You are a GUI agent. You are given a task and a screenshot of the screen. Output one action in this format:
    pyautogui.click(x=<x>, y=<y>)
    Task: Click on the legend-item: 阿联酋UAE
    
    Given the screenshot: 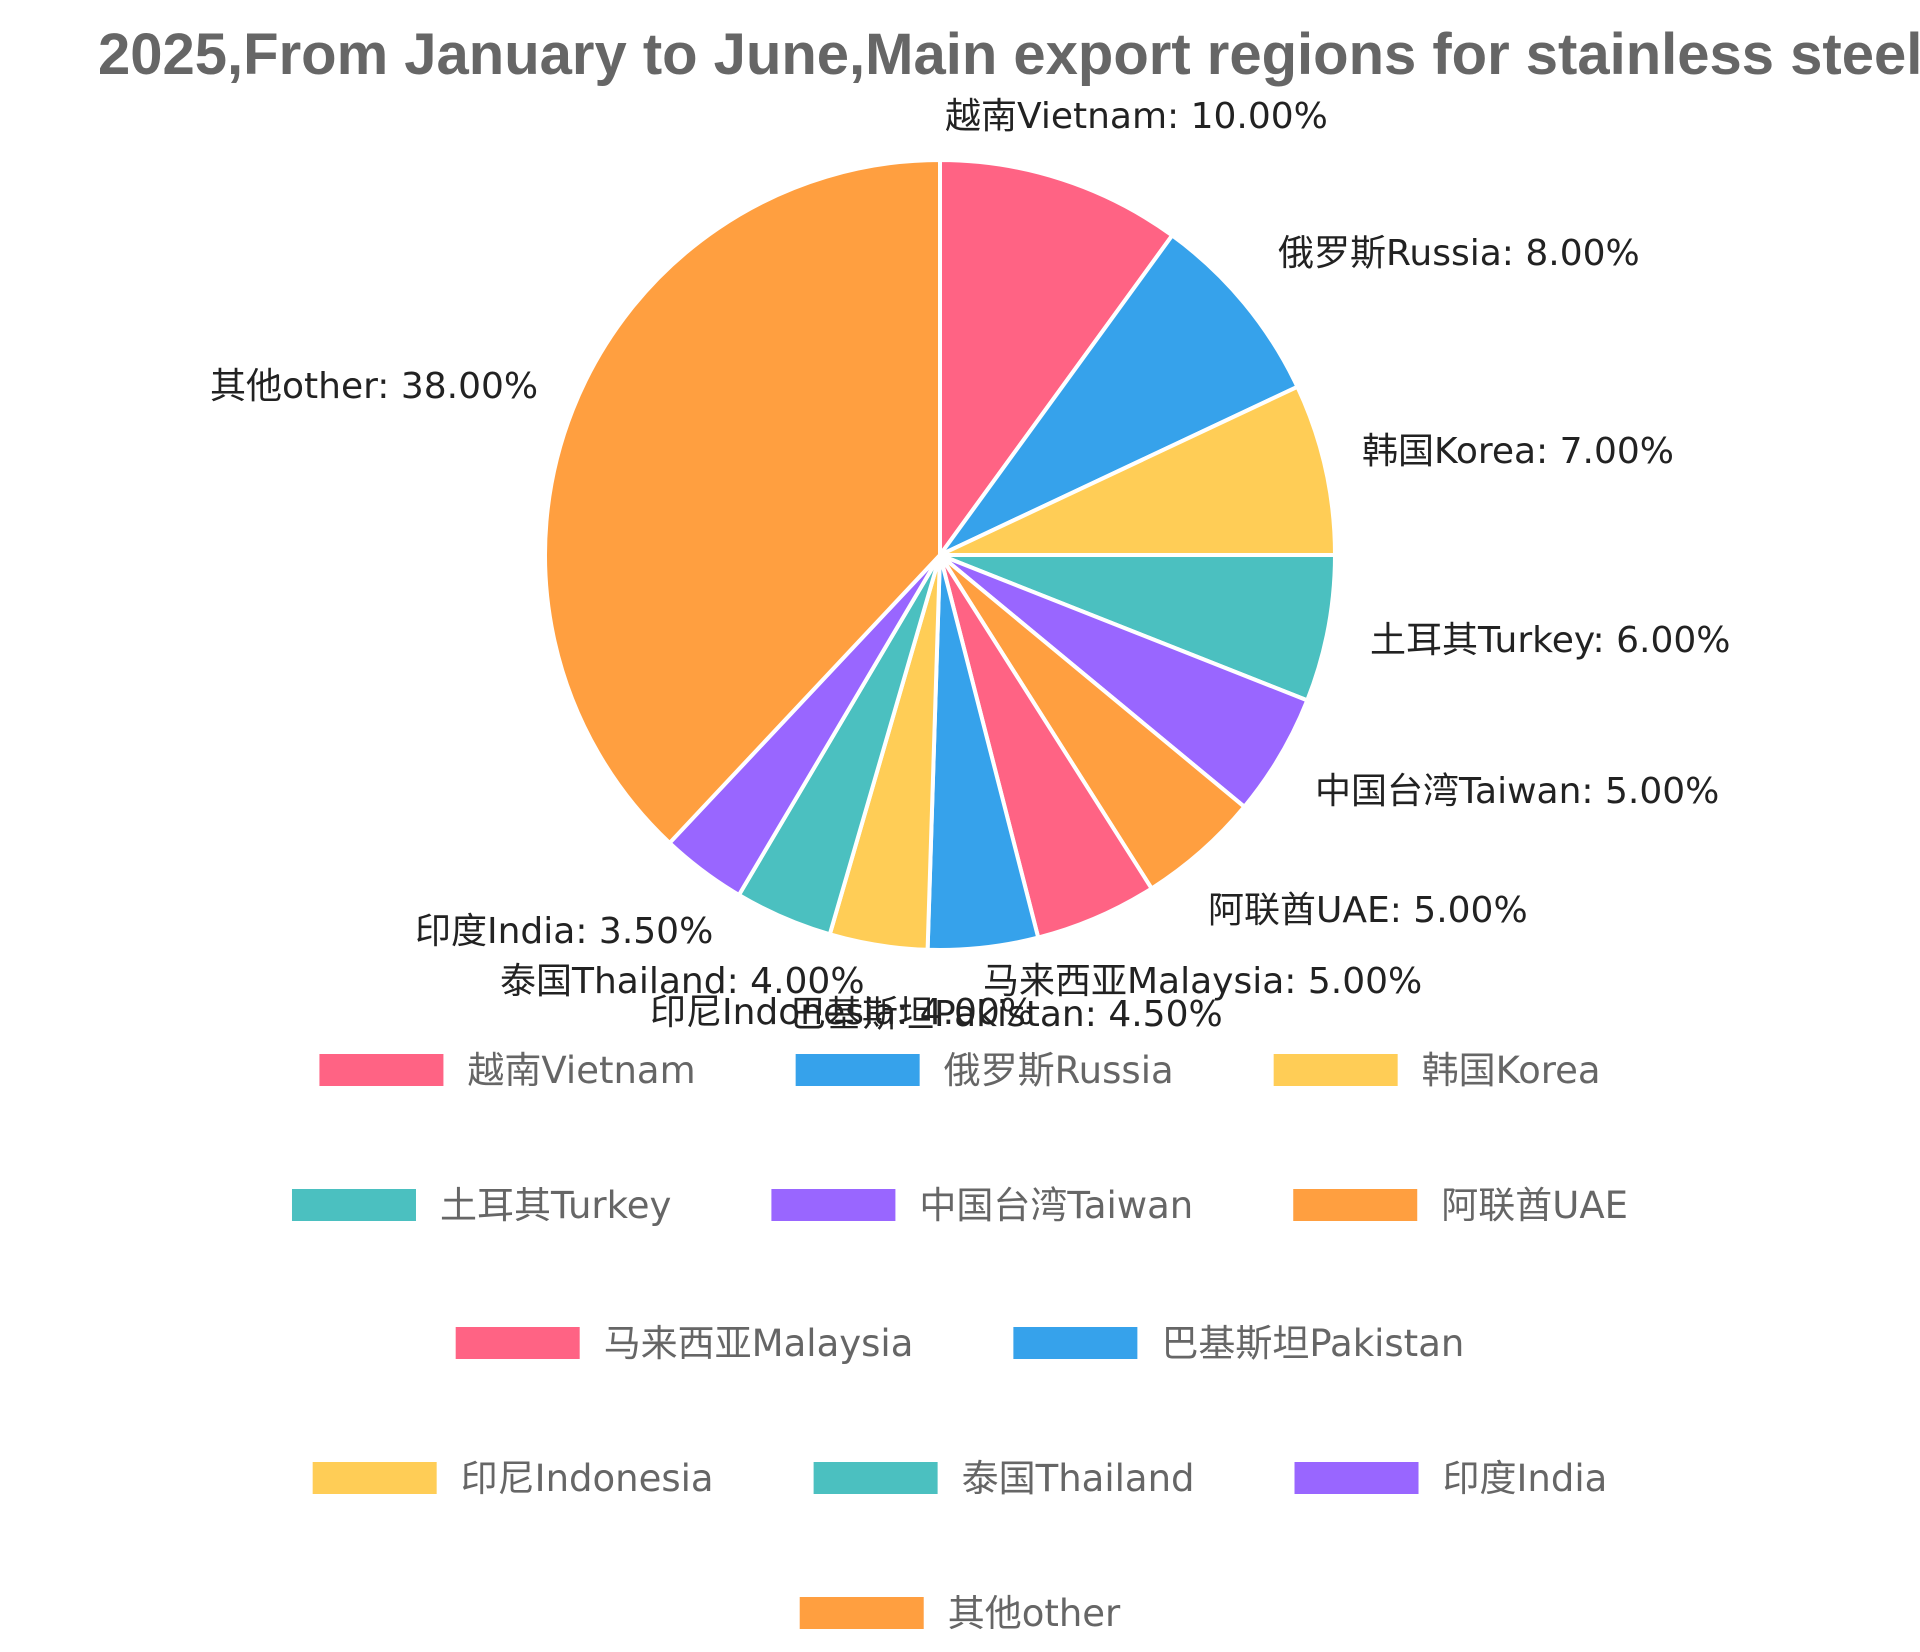 What is the action you would take?
    pyautogui.click(x=1460, y=1205)
    